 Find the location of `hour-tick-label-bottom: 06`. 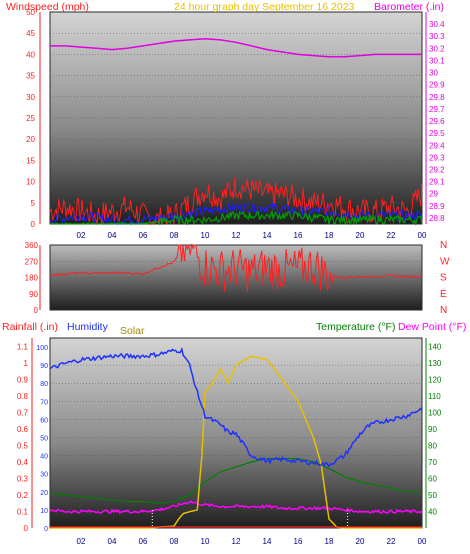

hour-tick-label-bottom: 06 is located at coordinates (143, 541).